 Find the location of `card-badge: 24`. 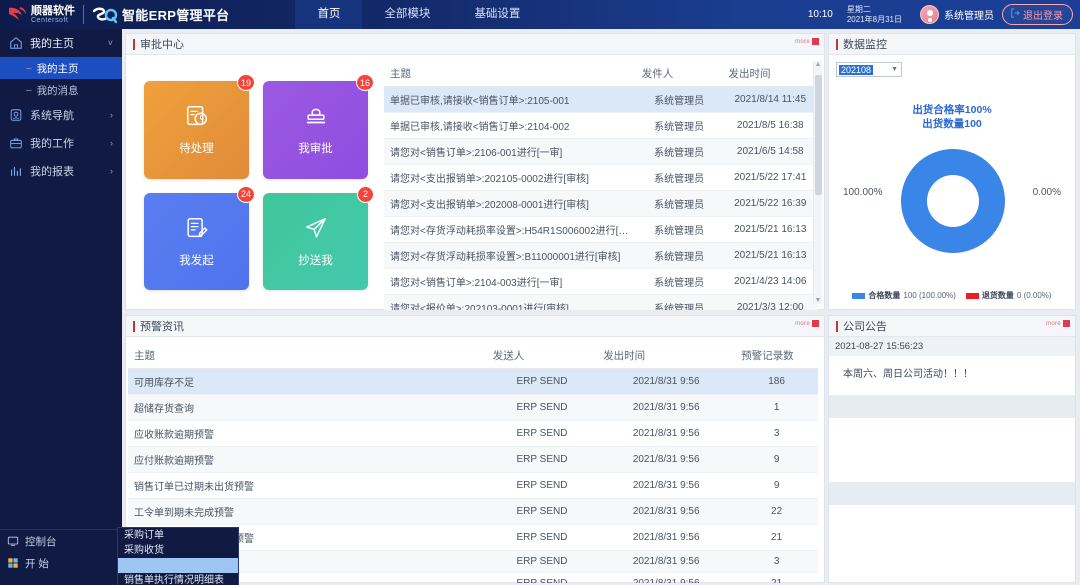

card-badge: 24 is located at coordinates (245, 194).